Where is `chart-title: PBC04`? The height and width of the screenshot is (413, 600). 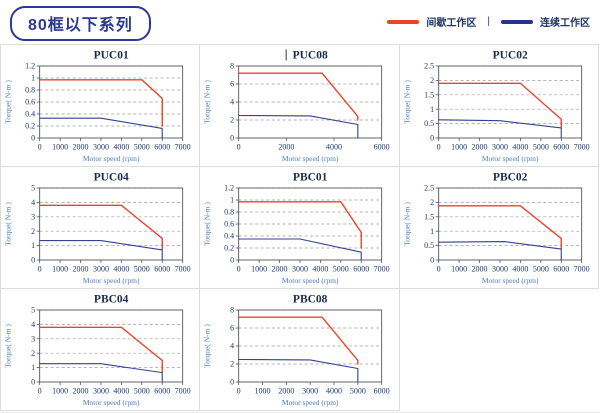 chart-title: PBC04 is located at coordinates (111, 300).